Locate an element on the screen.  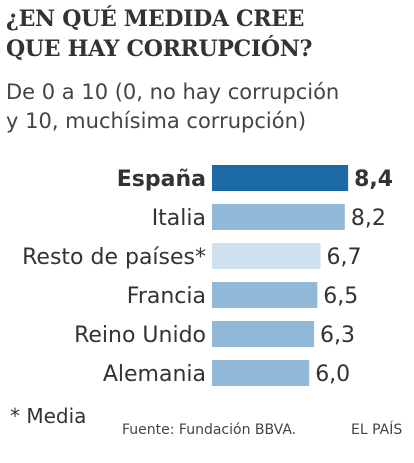
footnote: * Media is located at coordinates (48, 416).